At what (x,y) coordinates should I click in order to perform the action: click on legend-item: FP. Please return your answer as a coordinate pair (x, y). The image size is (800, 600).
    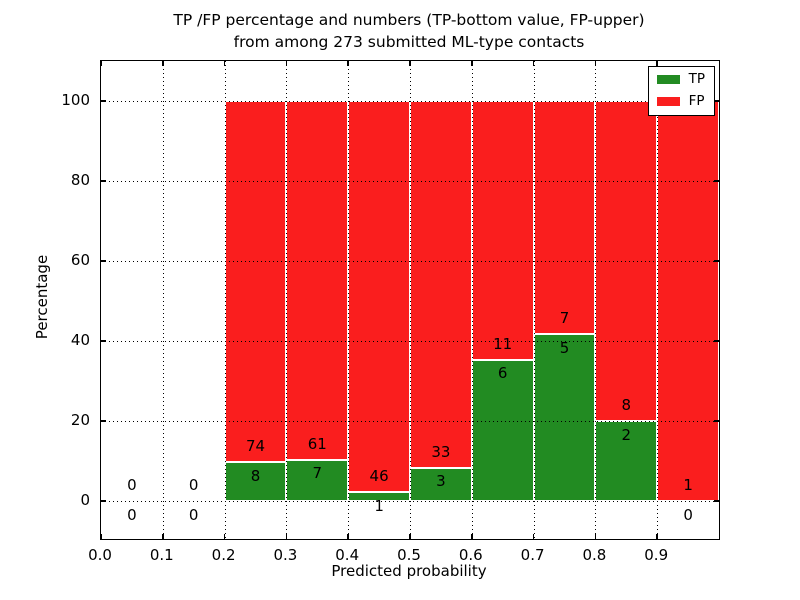
    Looking at the image, I should click on (680, 100).